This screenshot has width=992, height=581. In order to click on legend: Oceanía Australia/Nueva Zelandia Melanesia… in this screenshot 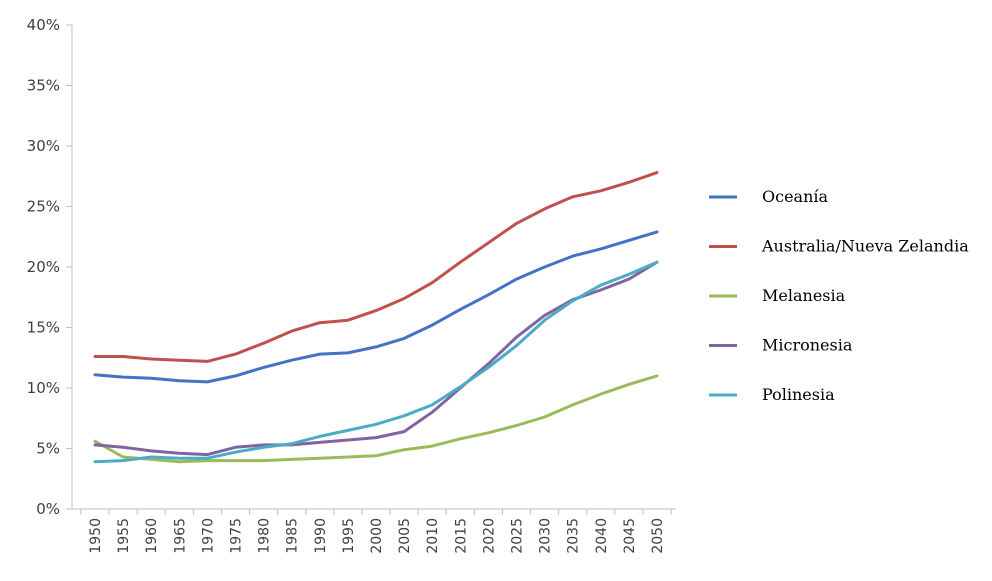, I will do `click(839, 295)`.